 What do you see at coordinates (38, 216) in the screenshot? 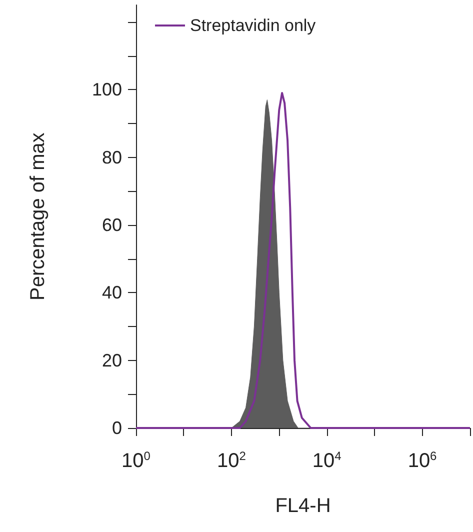
I see `y-axis-title: Percentage of max` at bounding box center [38, 216].